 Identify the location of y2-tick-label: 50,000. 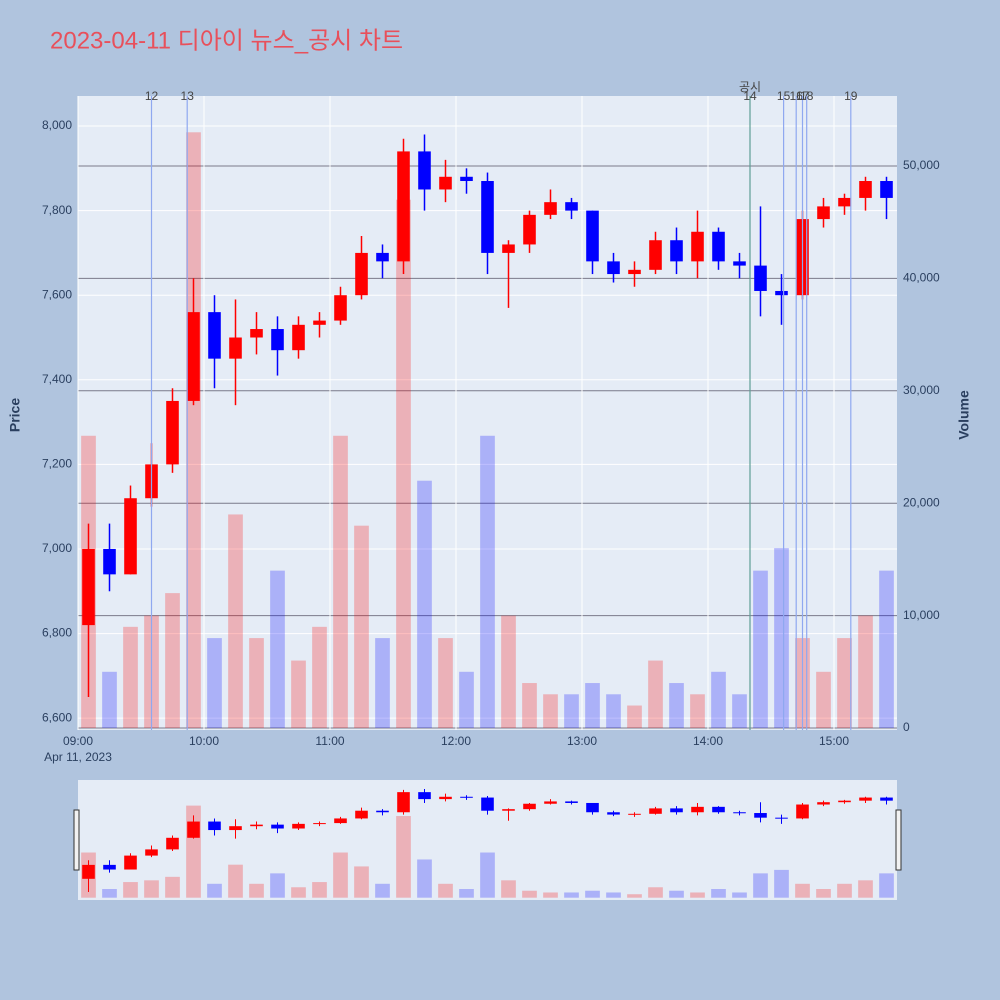
(921, 165).